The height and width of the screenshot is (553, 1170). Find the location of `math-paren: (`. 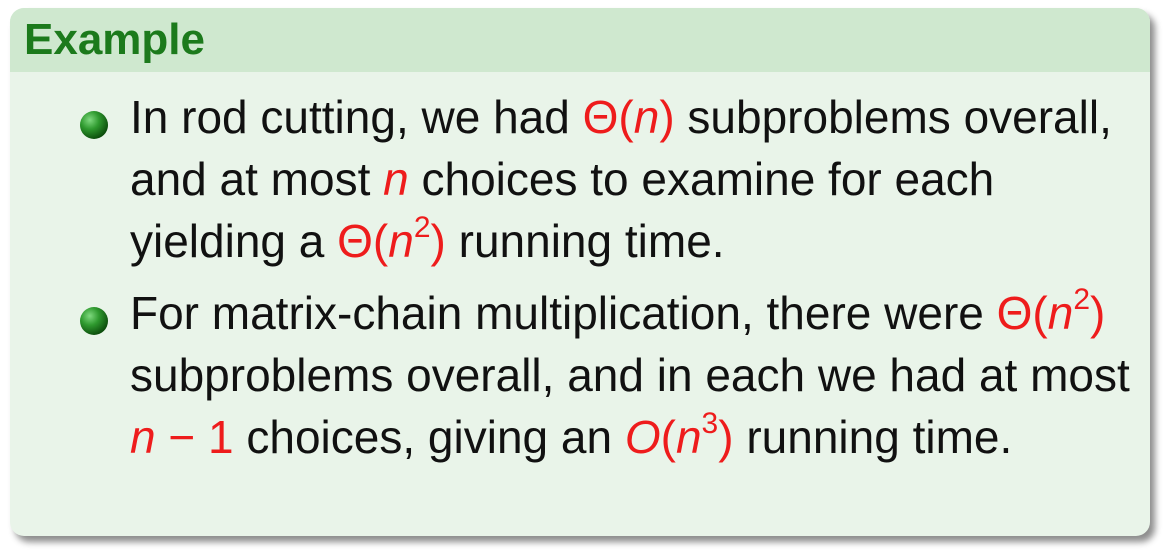

math-paren: ( is located at coordinates (668, 437).